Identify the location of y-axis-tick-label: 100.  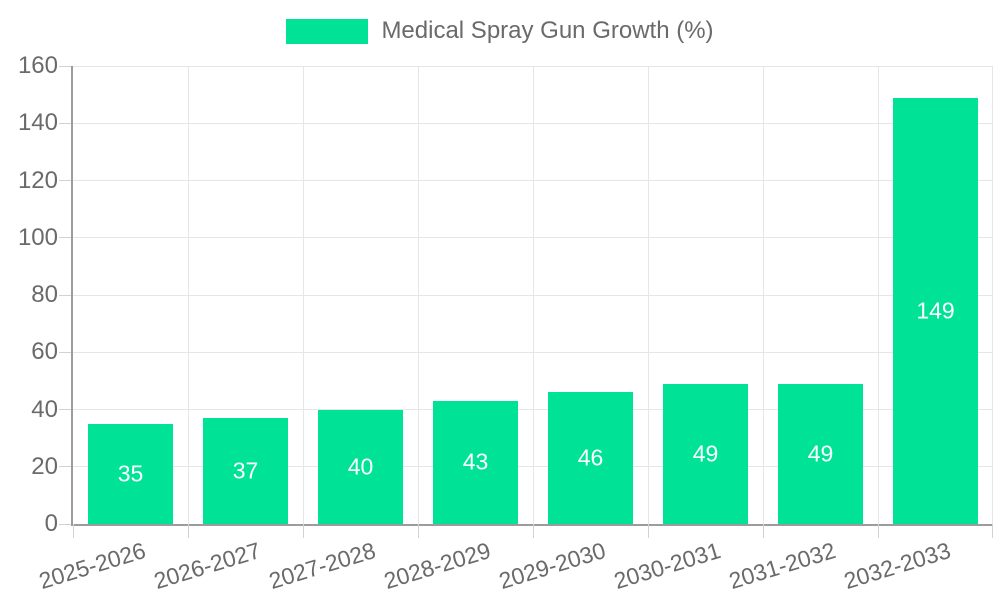
(37, 237).